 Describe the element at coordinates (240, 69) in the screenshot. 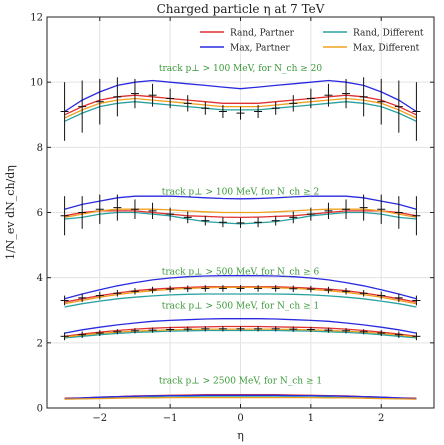

I see `panel-annotation: track p⊥ > 100 MeV, for N_ch ≥ 20` at that location.